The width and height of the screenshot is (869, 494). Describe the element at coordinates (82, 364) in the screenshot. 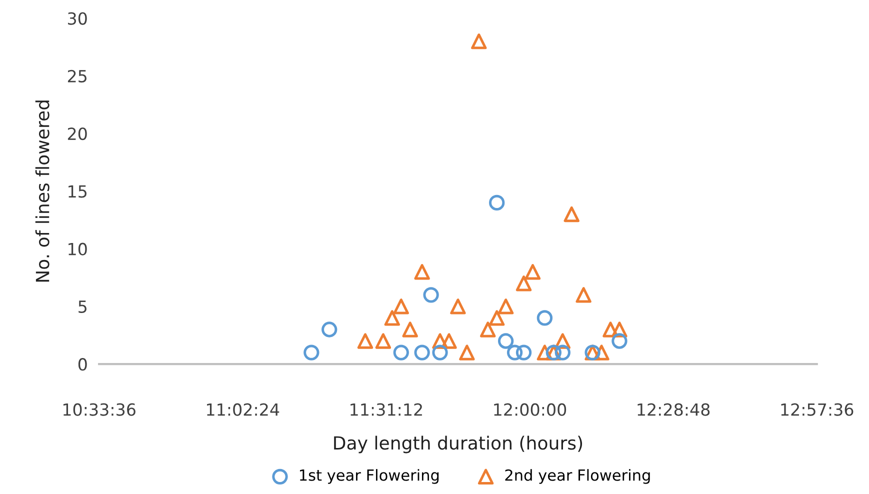

I see `y-tick-label: 0` at that location.